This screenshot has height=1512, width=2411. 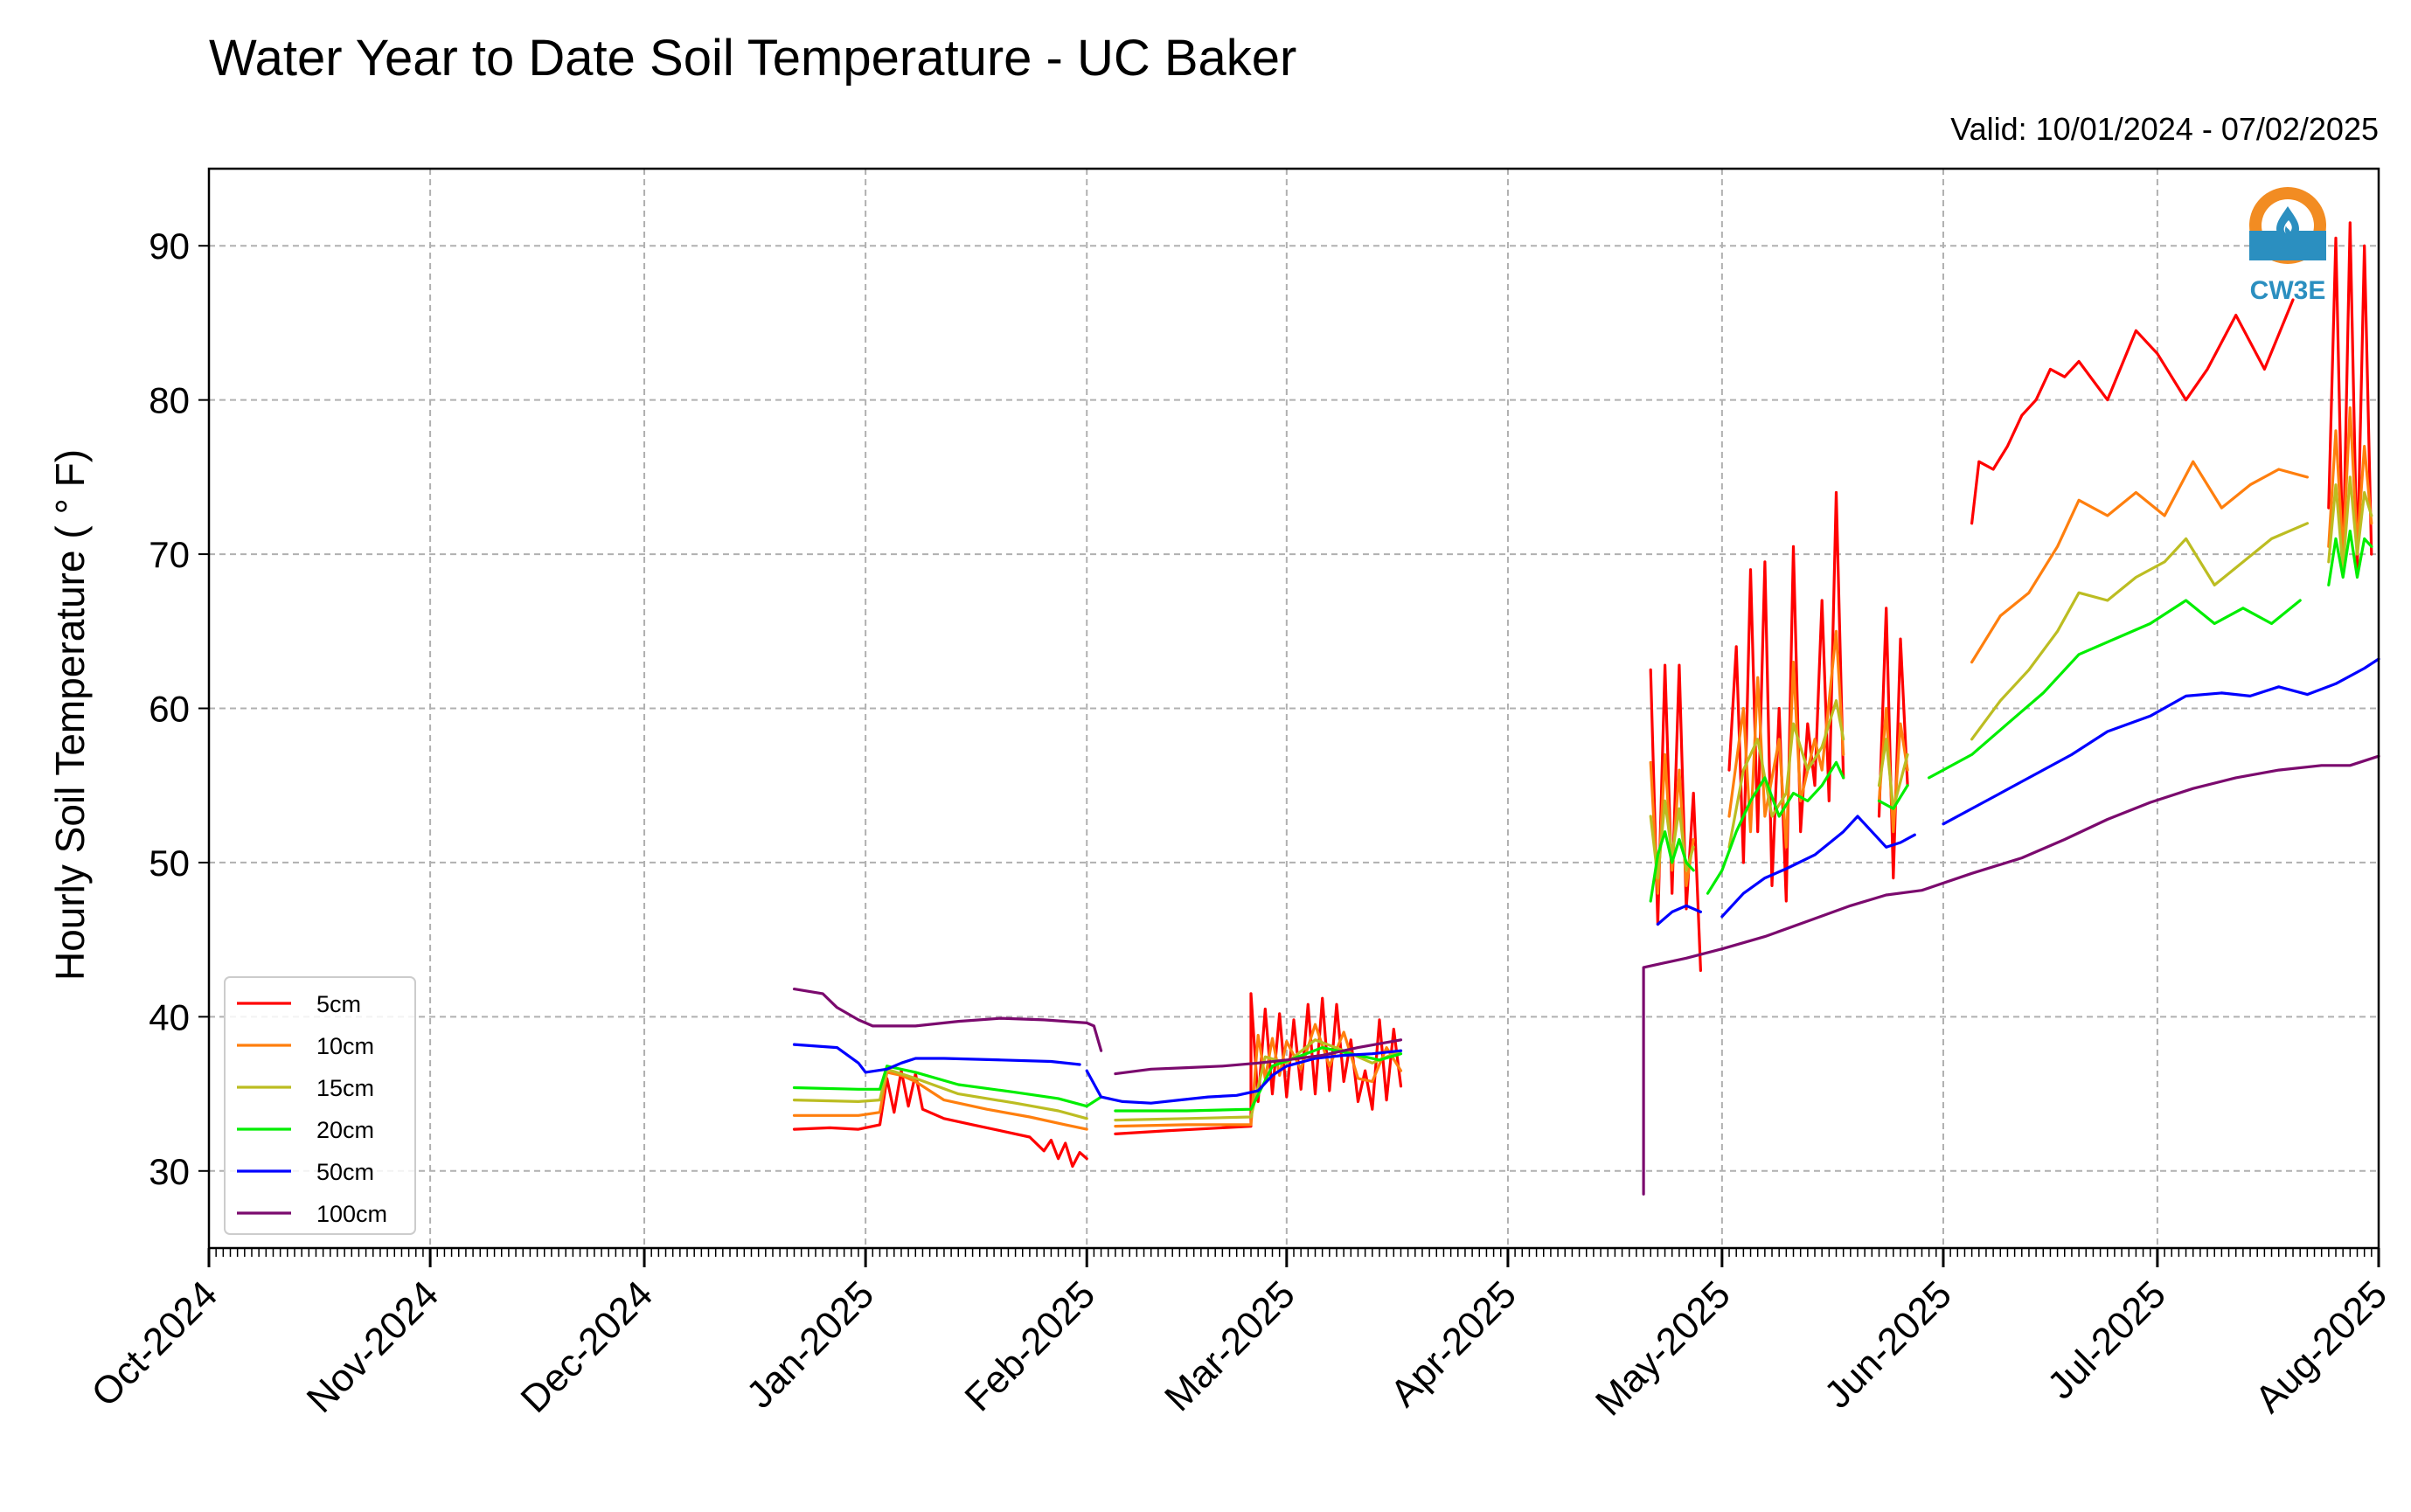 What do you see at coordinates (169, 246) in the screenshot?
I see `y-tick-label: 90` at bounding box center [169, 246].